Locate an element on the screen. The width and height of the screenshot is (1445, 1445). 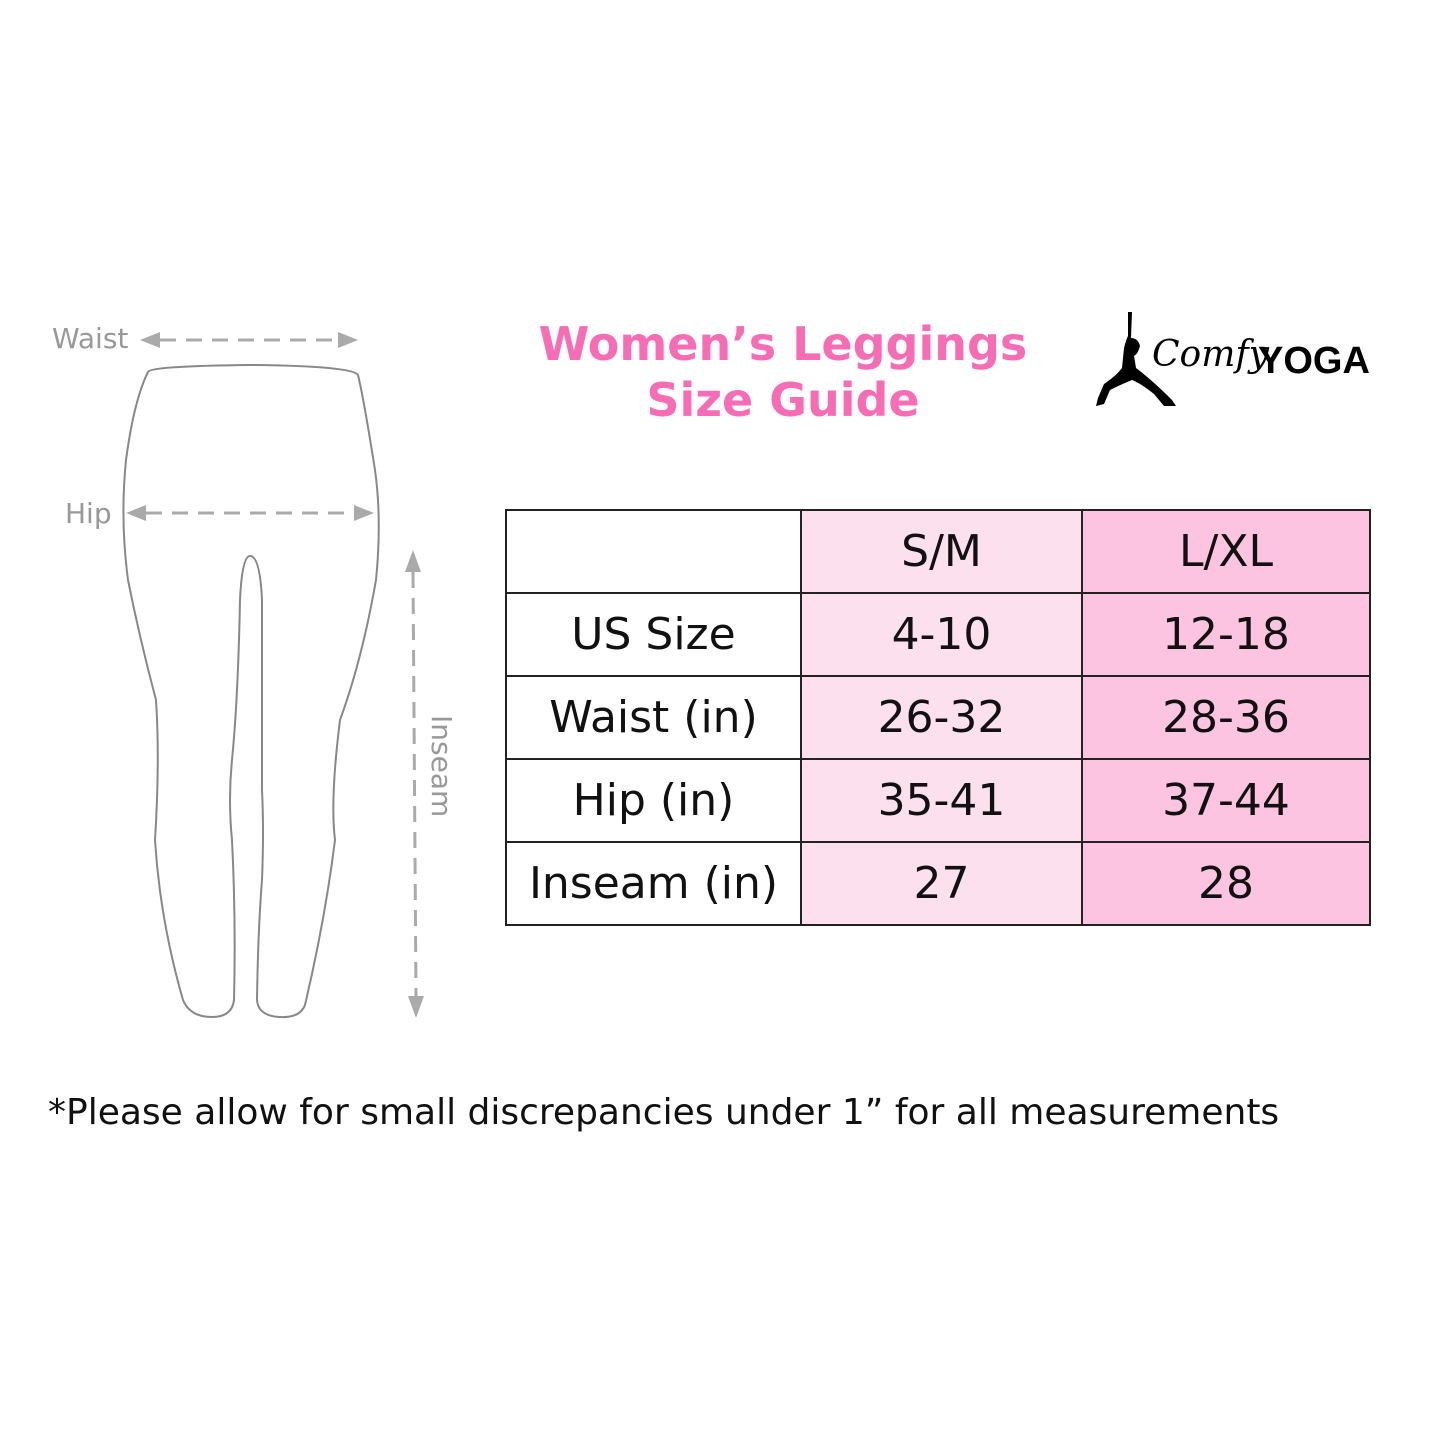
logo-script-text: Comfy is located at coordinates (1211, 354).